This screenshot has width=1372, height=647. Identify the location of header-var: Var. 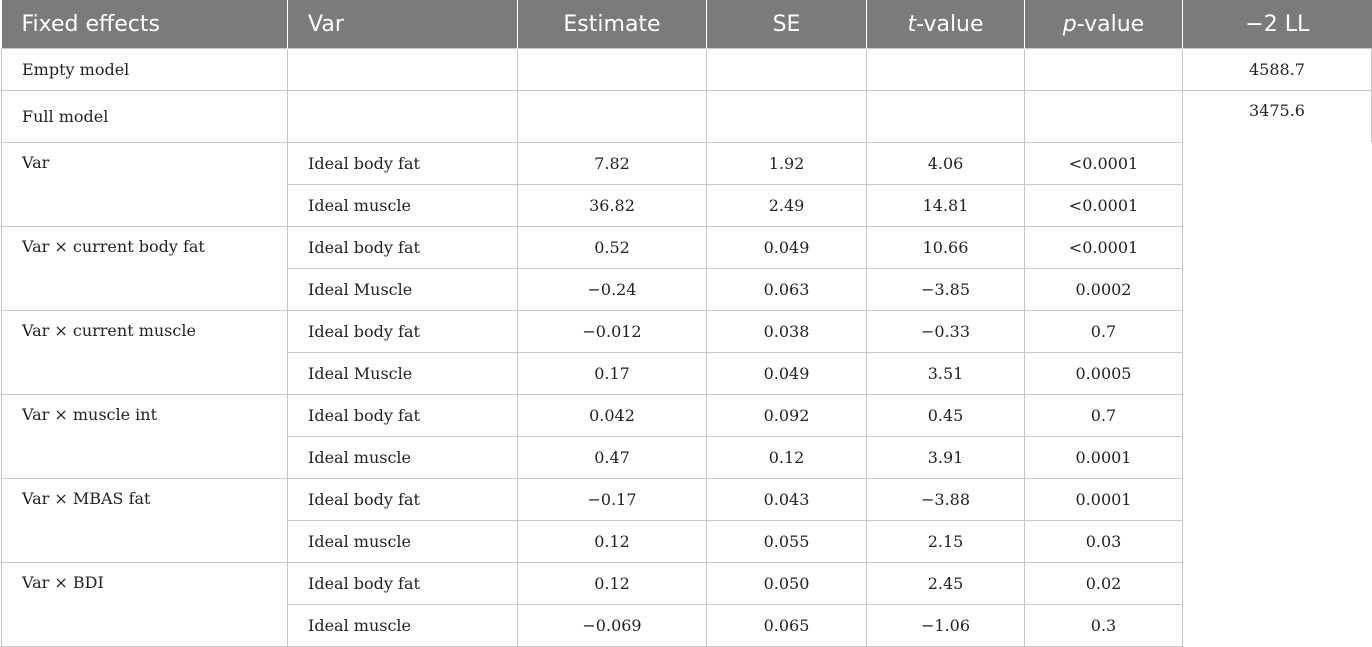
(402, 24).